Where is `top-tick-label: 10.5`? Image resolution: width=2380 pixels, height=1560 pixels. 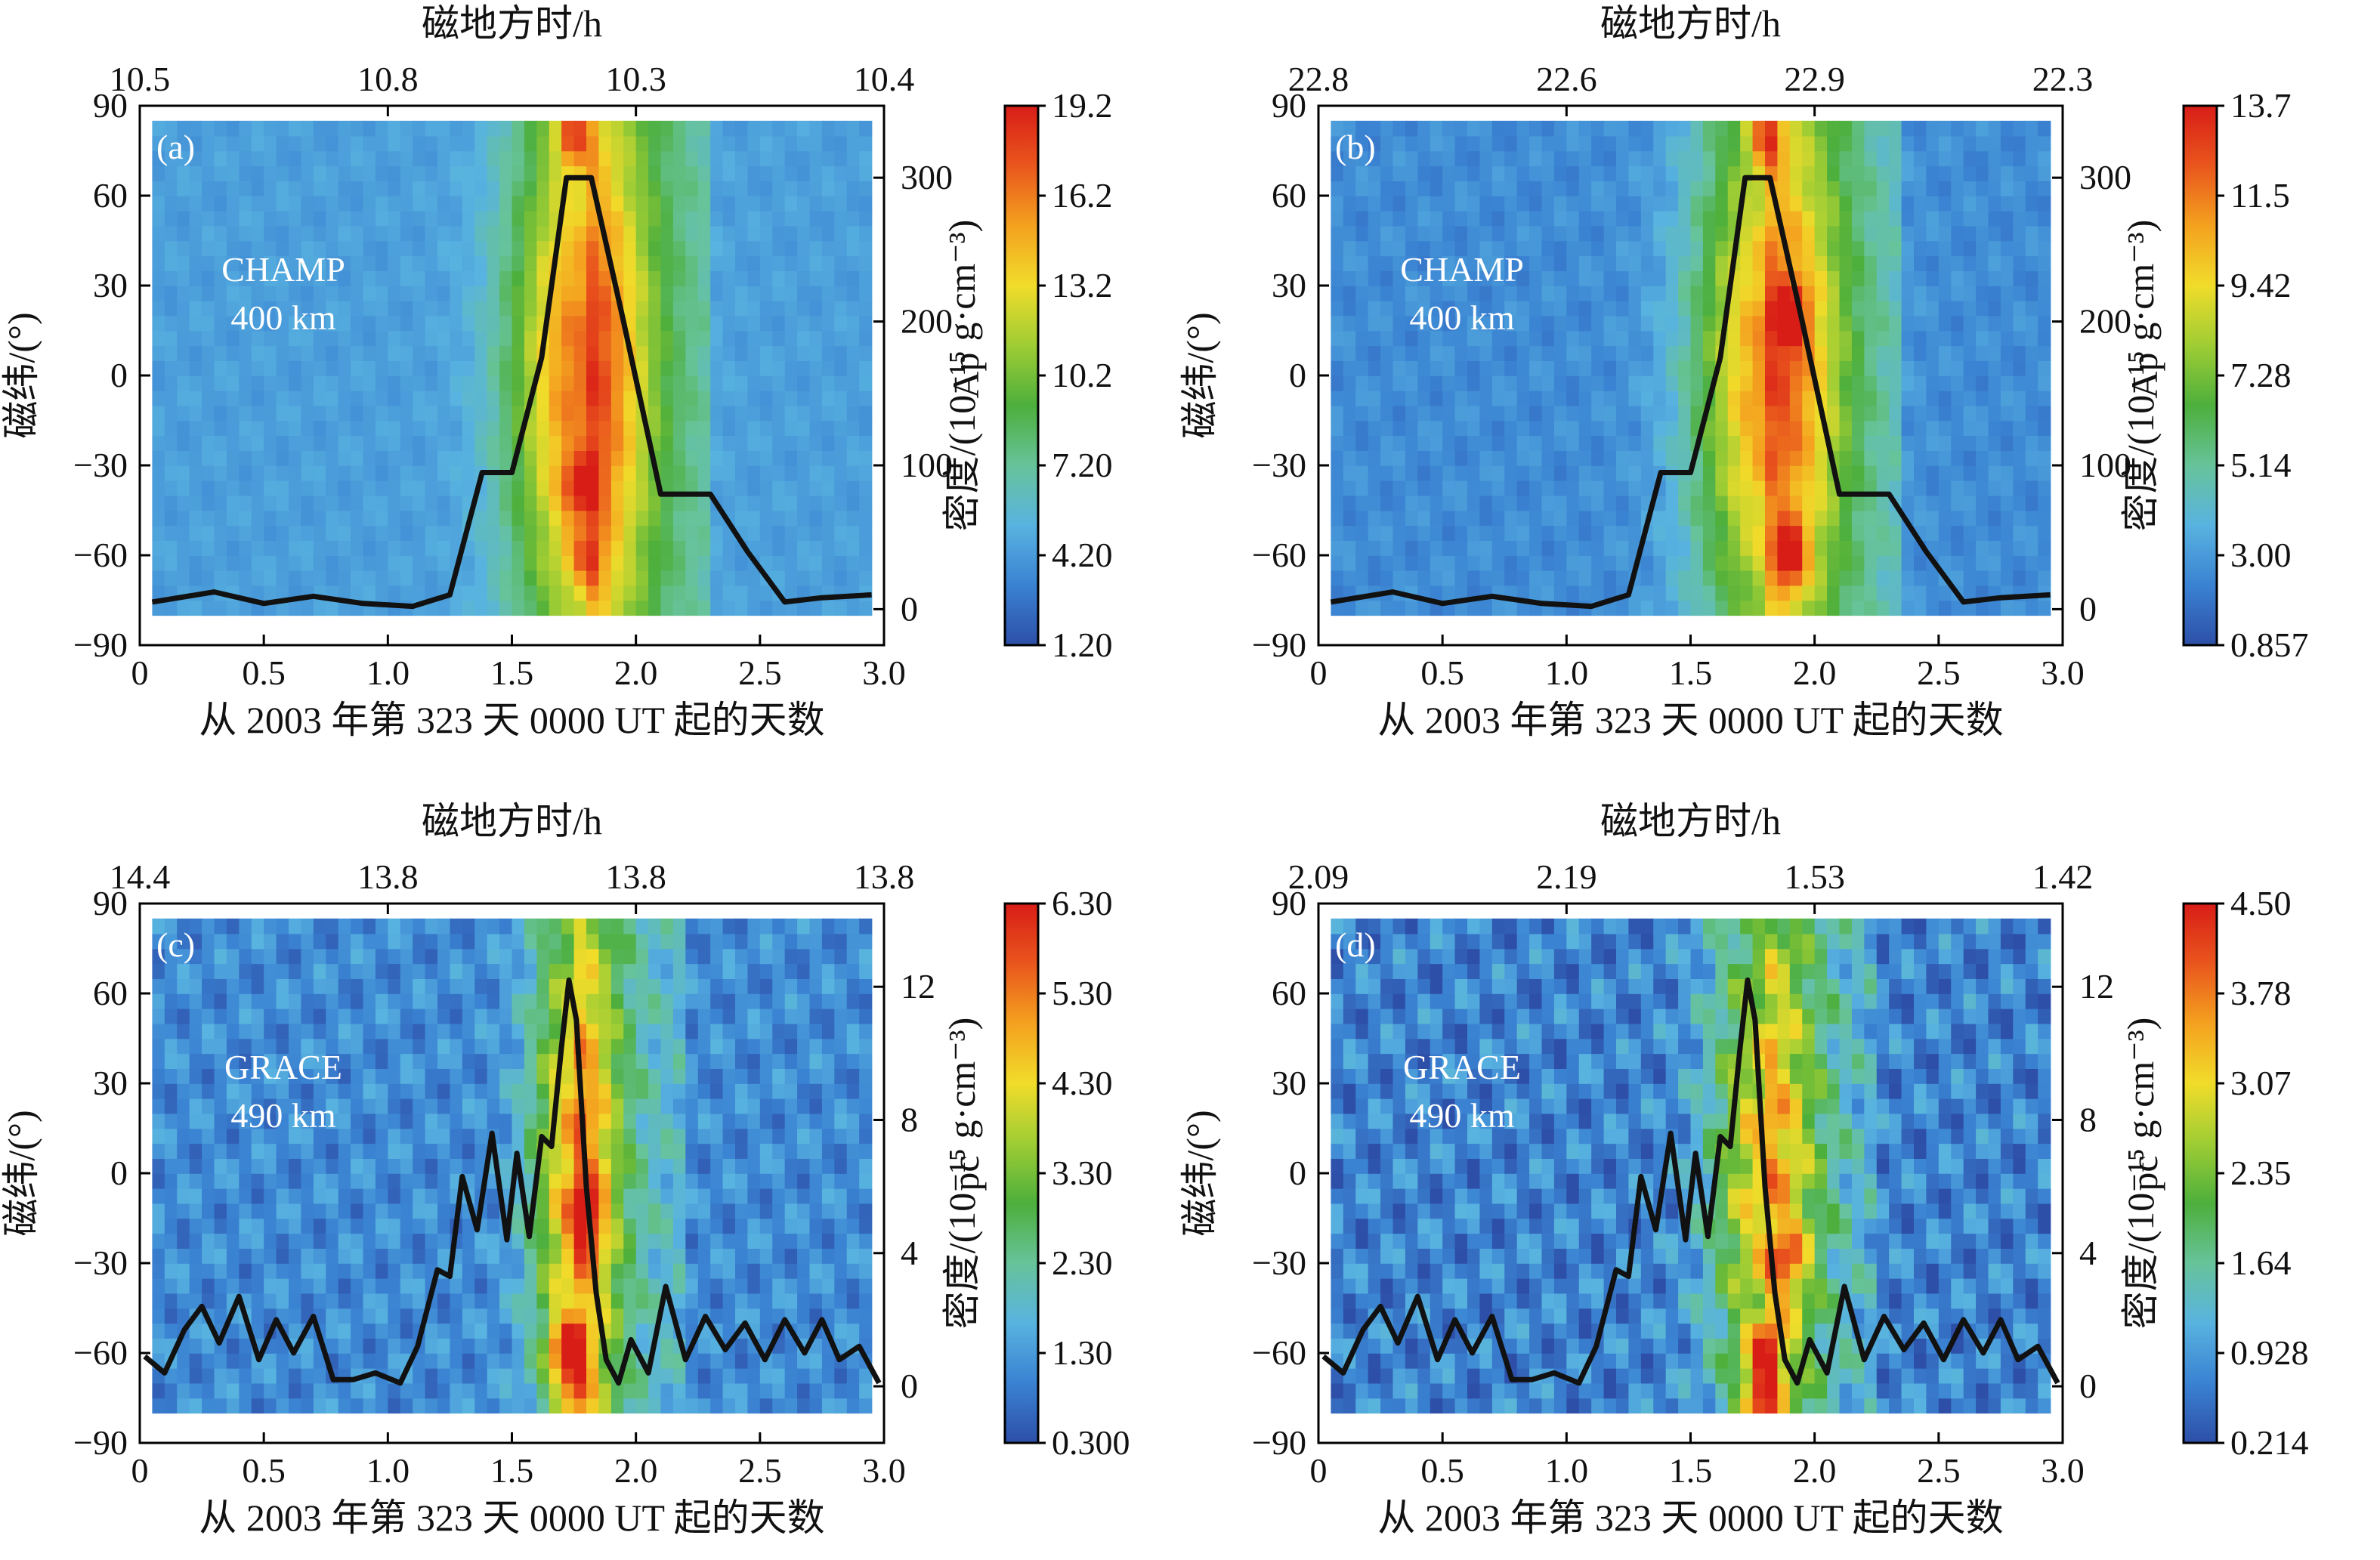
top-tick-label: 10.5 is located at coordinates (140, 79).